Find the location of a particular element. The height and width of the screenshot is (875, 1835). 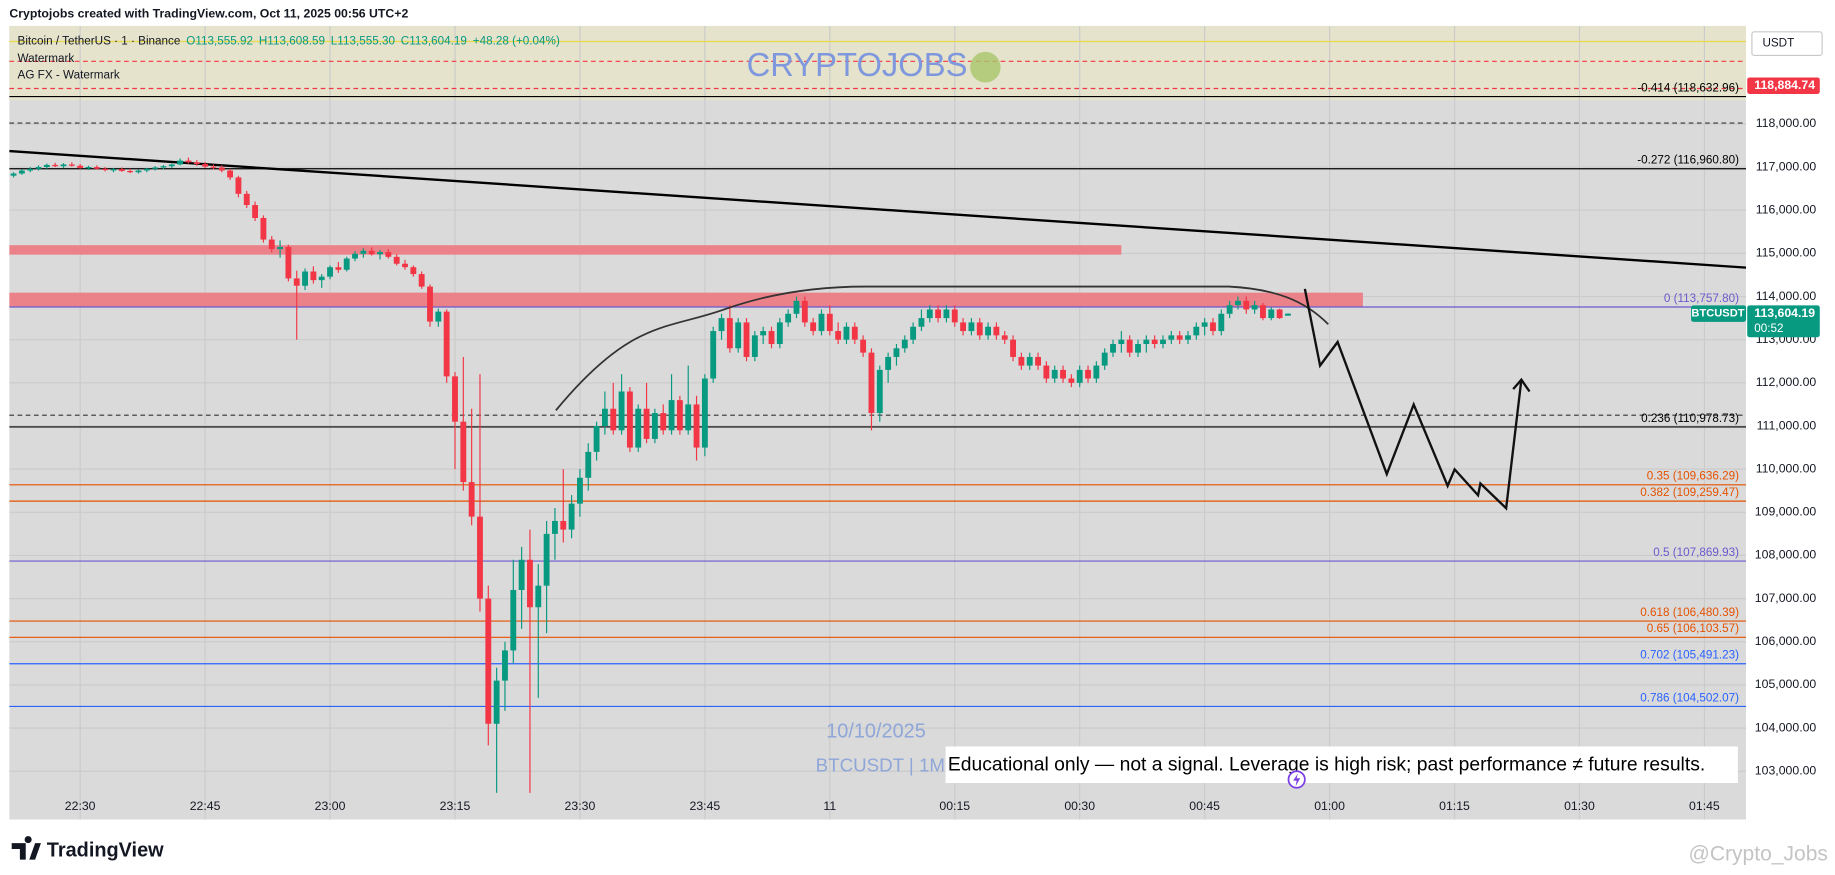

x-tick-label: 23:30 is located at coordinates (580, 806).